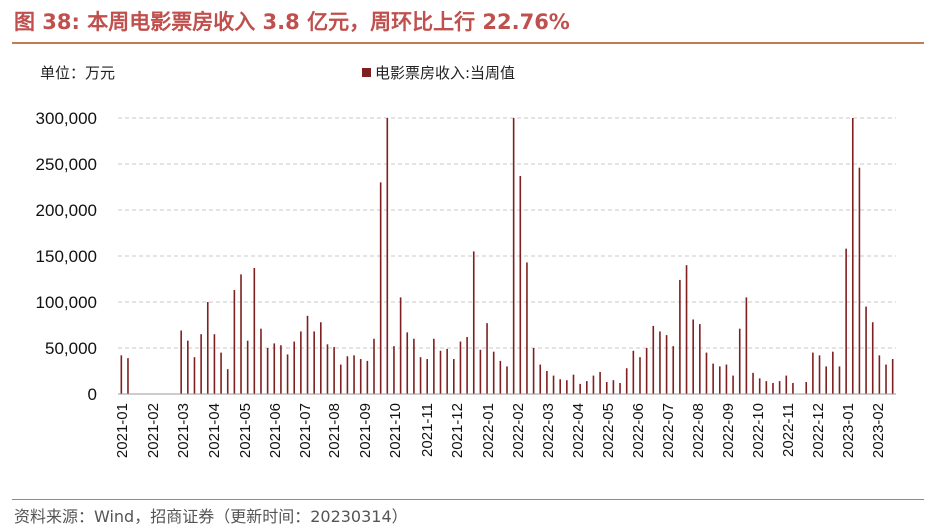 The height and width of the screenshot is (529, 940). I want to click on x-tick-label: 2023-01, so click(848, 430).